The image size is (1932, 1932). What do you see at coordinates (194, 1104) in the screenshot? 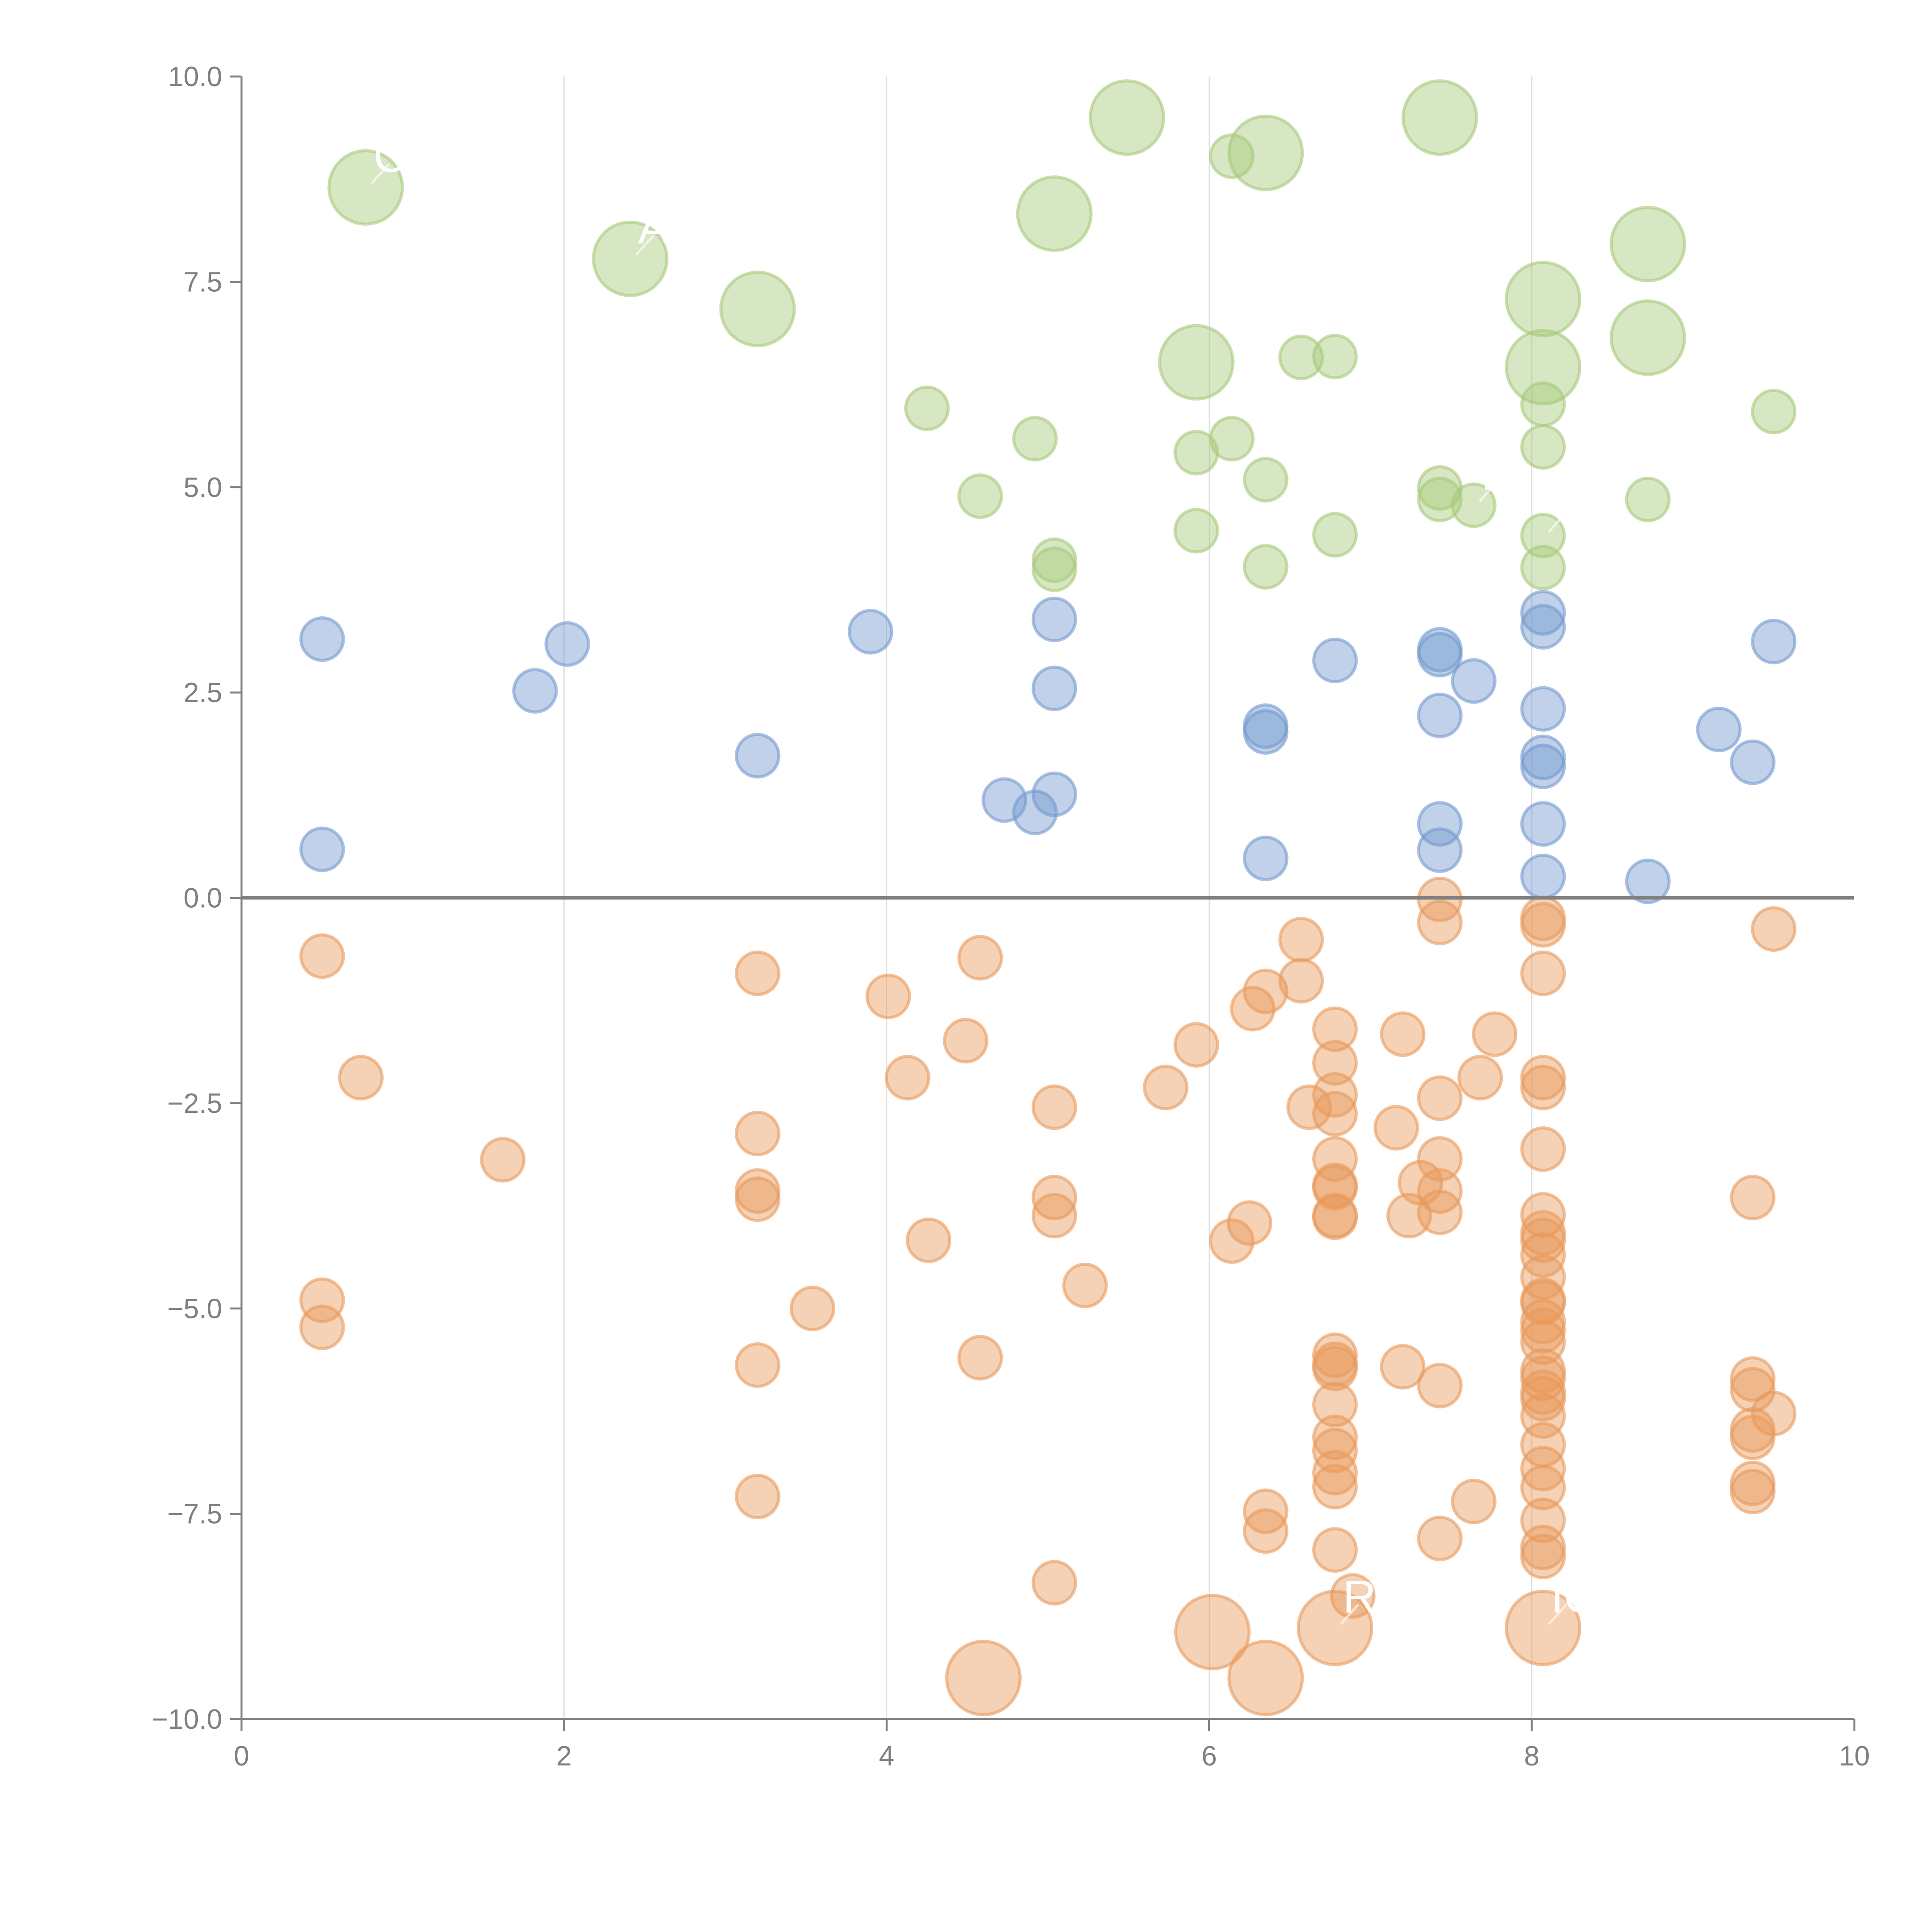
I see `y-tick-label: −2.5` at bounding box center [194, 1104].